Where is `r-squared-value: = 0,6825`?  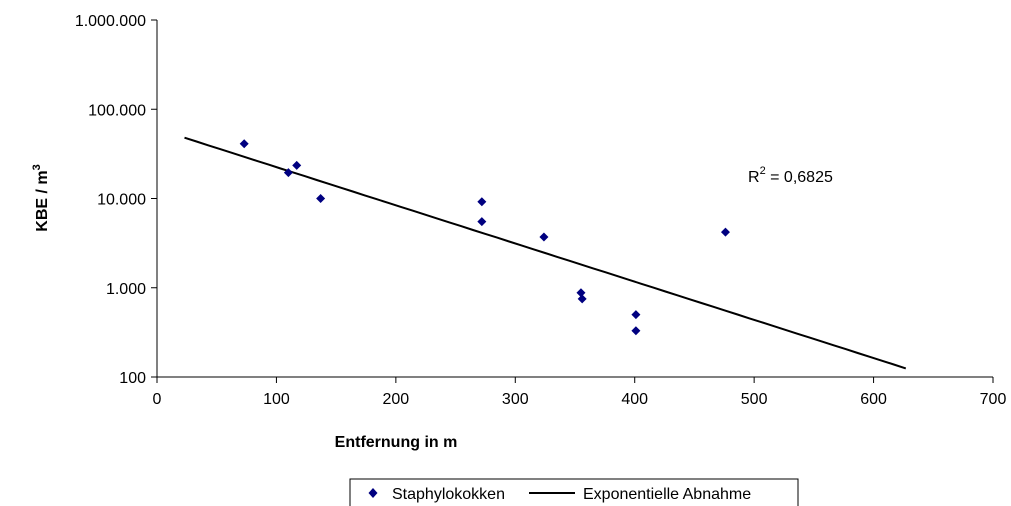 r-squared-value: = 0,6825 is located at coordinates (799, 177).